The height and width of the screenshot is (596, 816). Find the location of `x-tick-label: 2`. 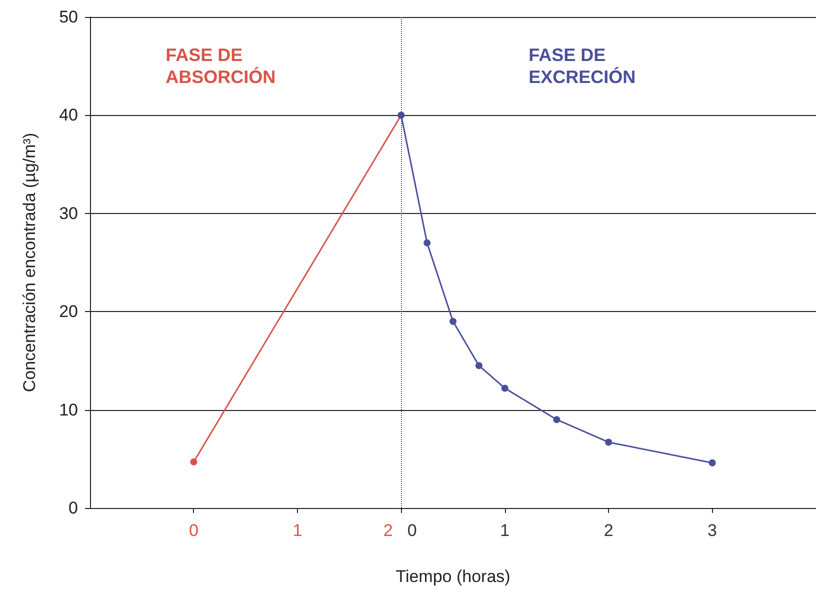

x-tick-label: 2 is located at coordinates (388, 530).